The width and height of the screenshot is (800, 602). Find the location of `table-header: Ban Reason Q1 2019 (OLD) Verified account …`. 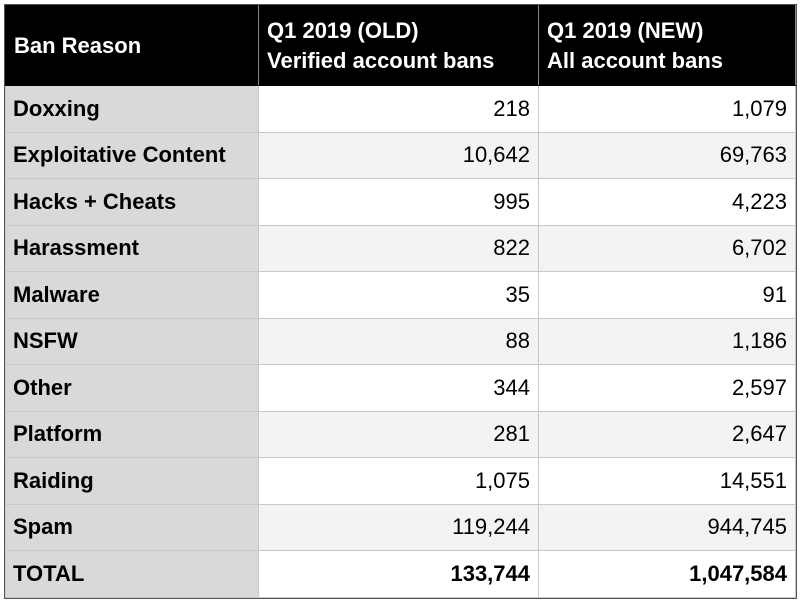

table-header: Ban Reason Q1 2019 (OLD) Verified account … is located at coordinates (400, 45).